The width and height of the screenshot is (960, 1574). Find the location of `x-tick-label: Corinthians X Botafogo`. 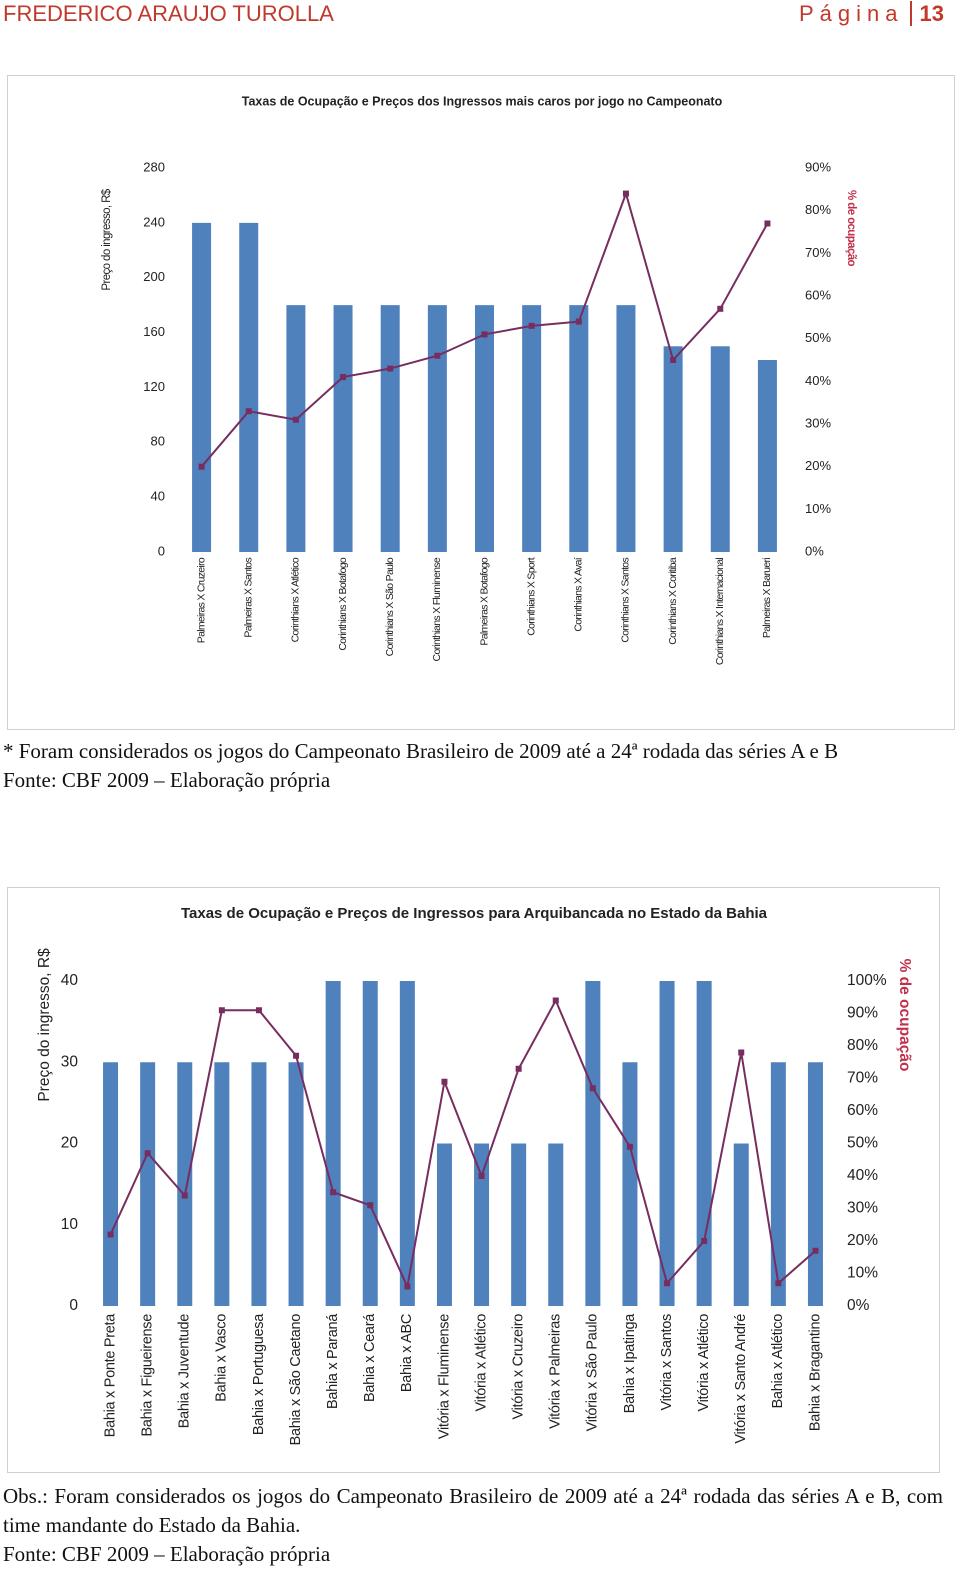

x-tick-label: Corinthians X Botafogo is located at coordinates (343, 603).